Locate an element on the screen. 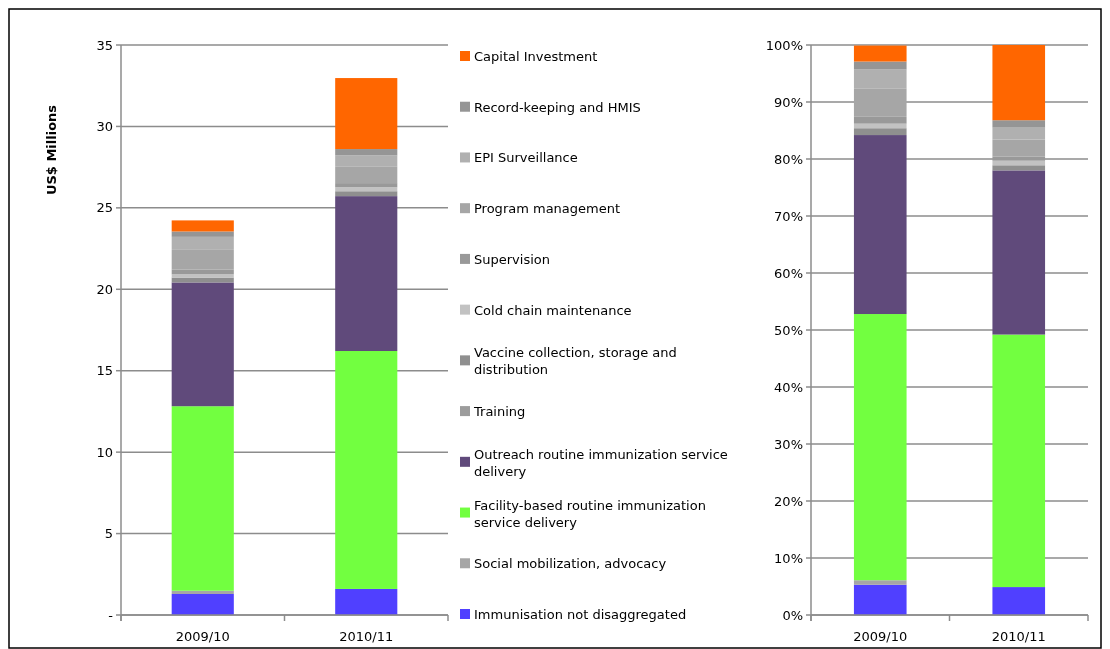  y-tick-label: 20% is located at coordinates (788, 501).